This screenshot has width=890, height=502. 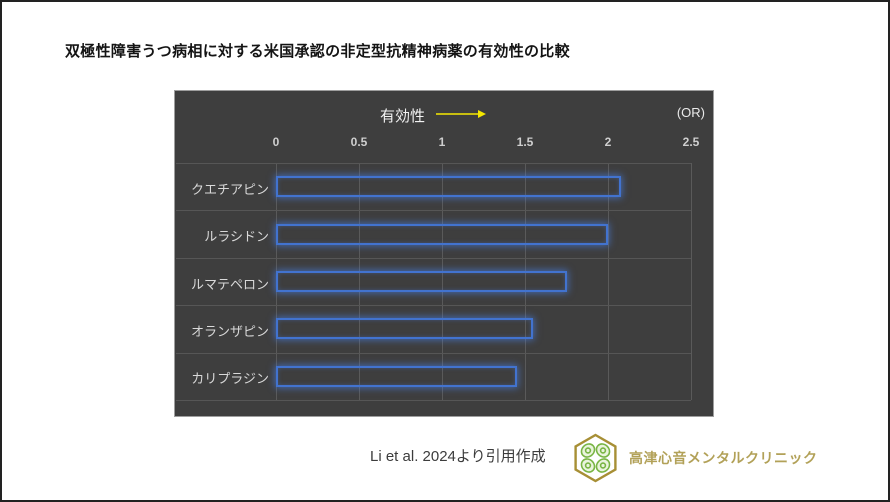 I want to click on x-tick-label: 1.5, so click(x=525, y=142).